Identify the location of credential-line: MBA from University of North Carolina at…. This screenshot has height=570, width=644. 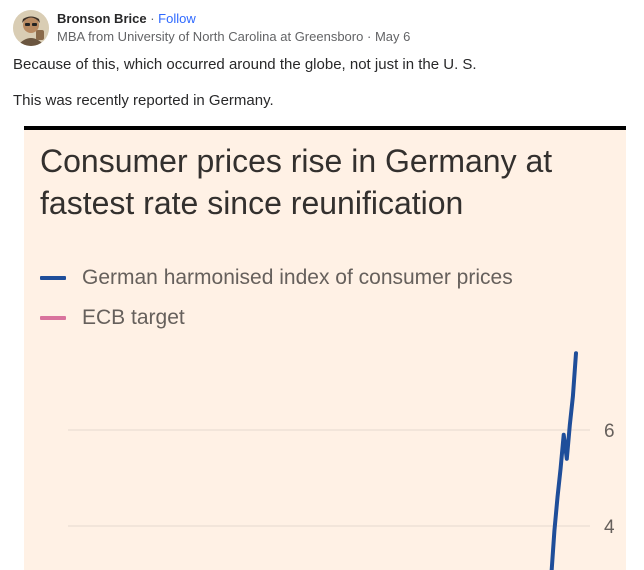
(233, 37).